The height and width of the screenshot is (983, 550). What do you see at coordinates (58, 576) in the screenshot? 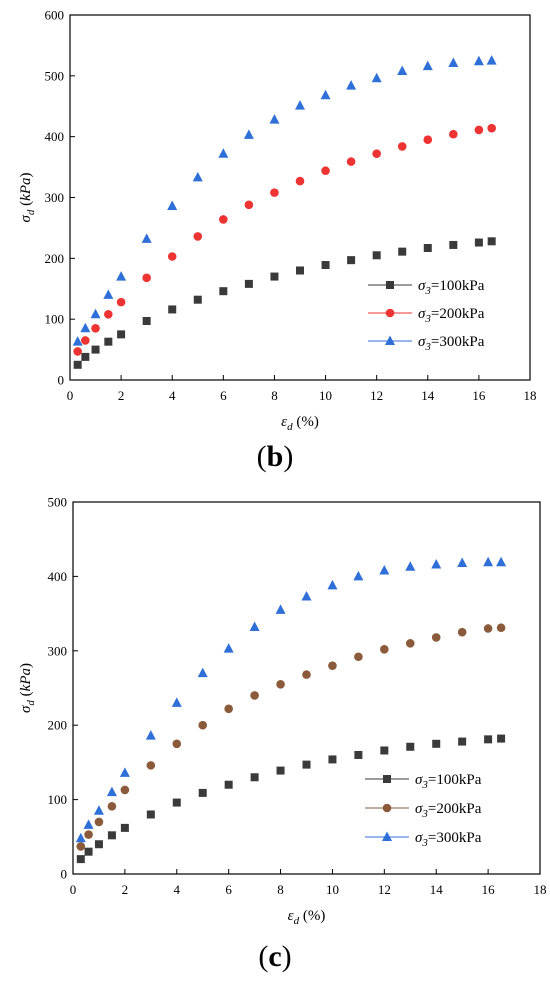
I see `y-tick-label-c-4: 400` at bounding box center [58, 576].